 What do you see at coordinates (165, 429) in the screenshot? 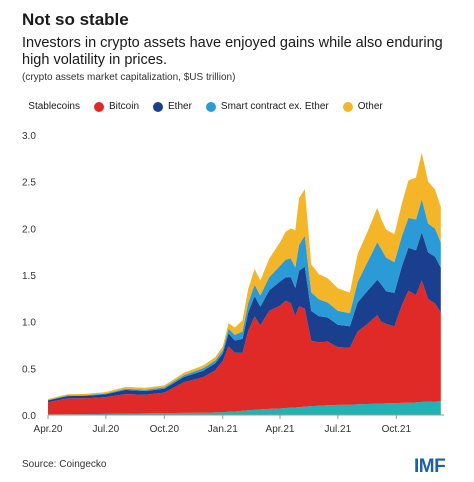
I see `x-tick-label: Oct.20` at bounding box center [165, 429].